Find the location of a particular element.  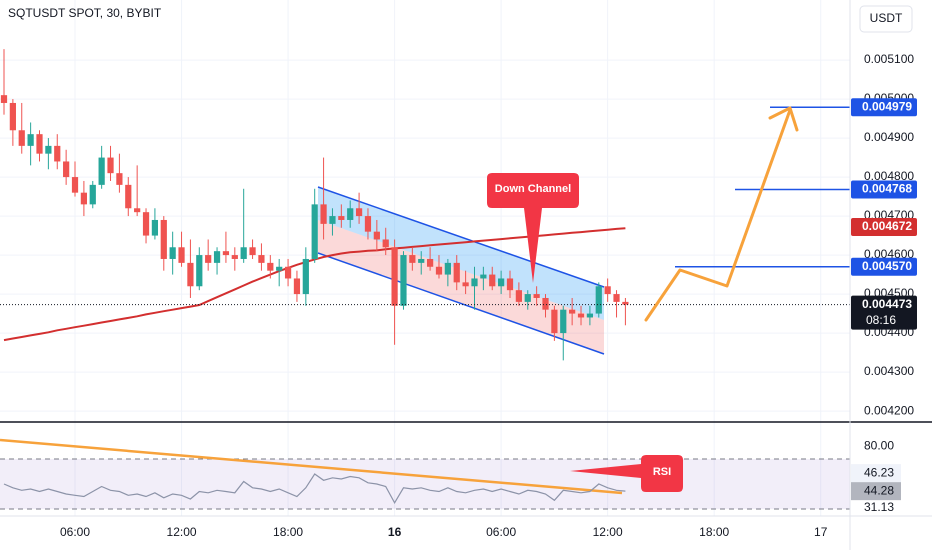

currency-box is located at coordinates (886, 19).